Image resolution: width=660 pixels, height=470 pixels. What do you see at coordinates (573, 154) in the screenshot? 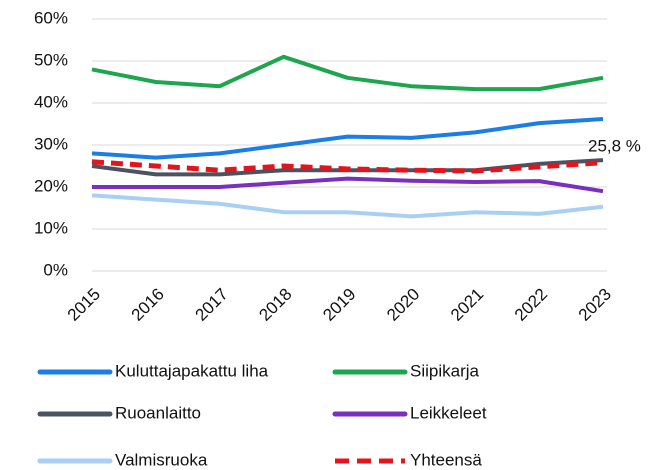
I see `annotation-pointer` at bounding box center [573, 154].